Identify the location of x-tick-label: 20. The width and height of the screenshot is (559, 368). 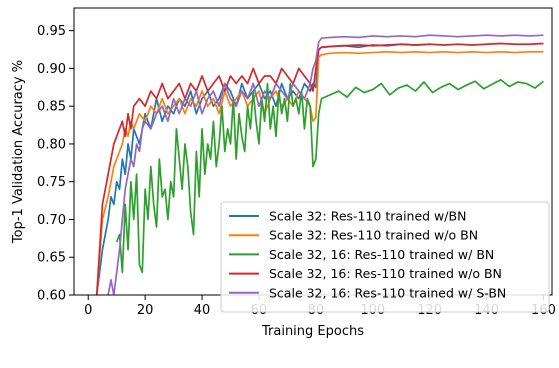
(145, 310).